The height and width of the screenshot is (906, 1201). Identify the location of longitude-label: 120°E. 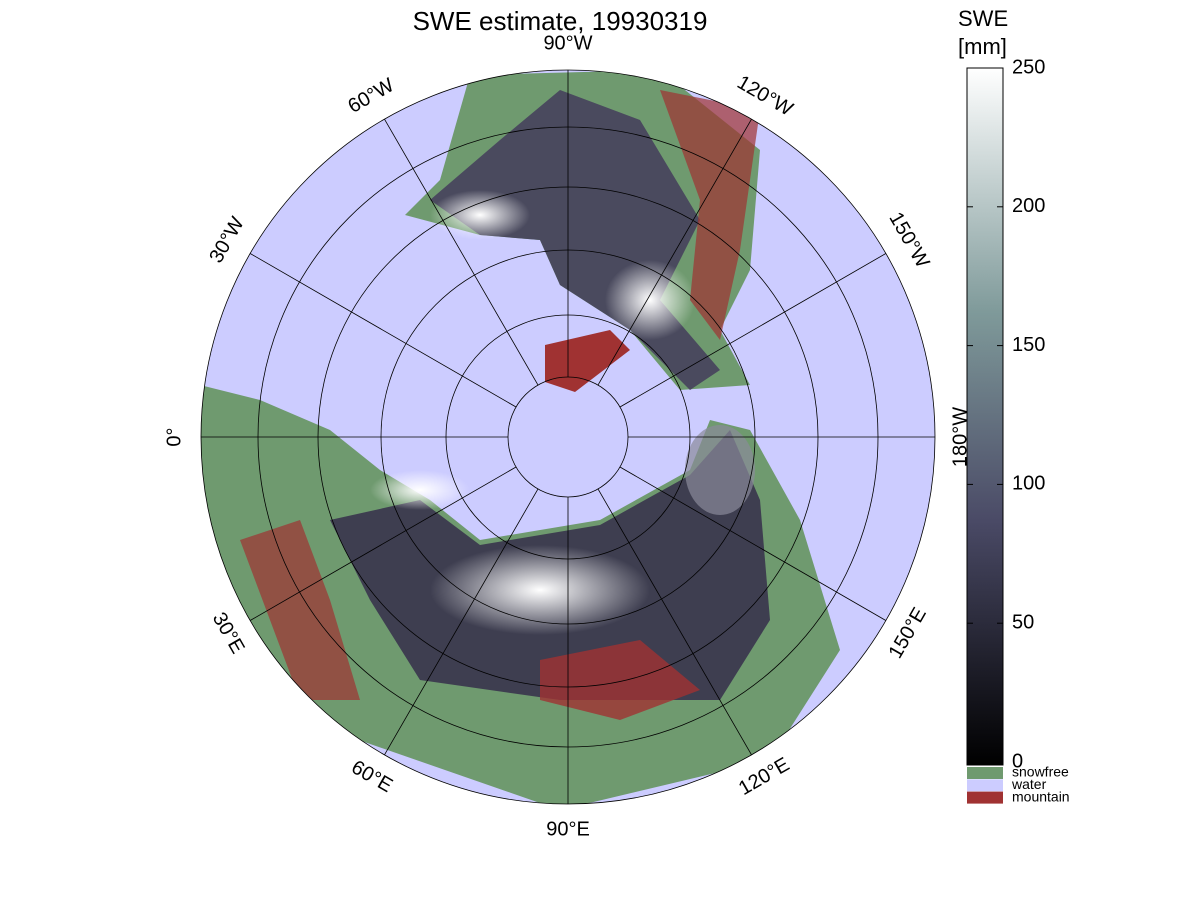
(764, 777).